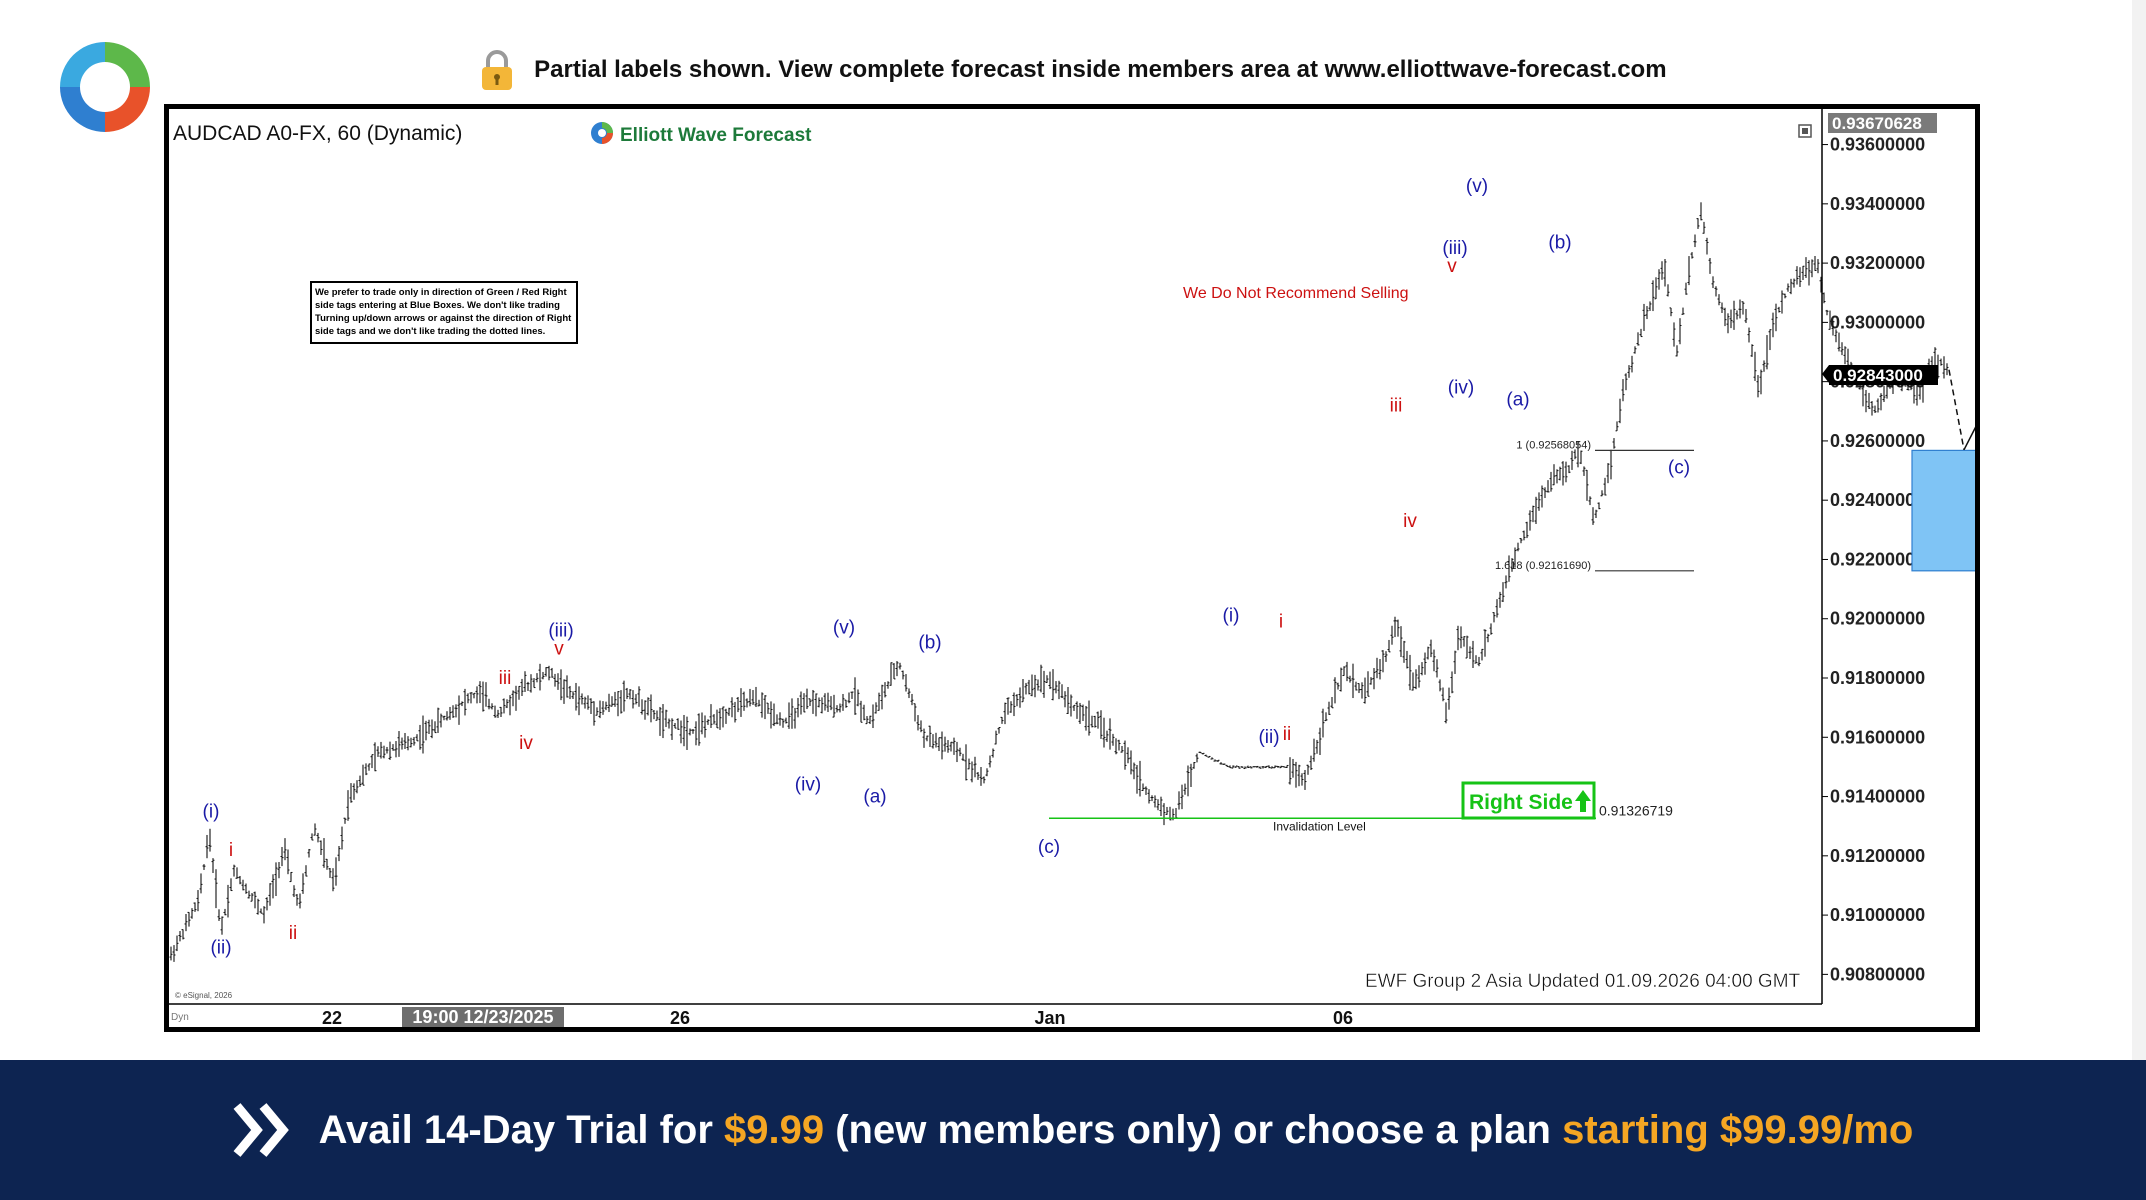 Image resolution: width=2146 pixels, height=1200 pixels. I want to click on price-tick-label: 0.92600000, so click(1877, 441).